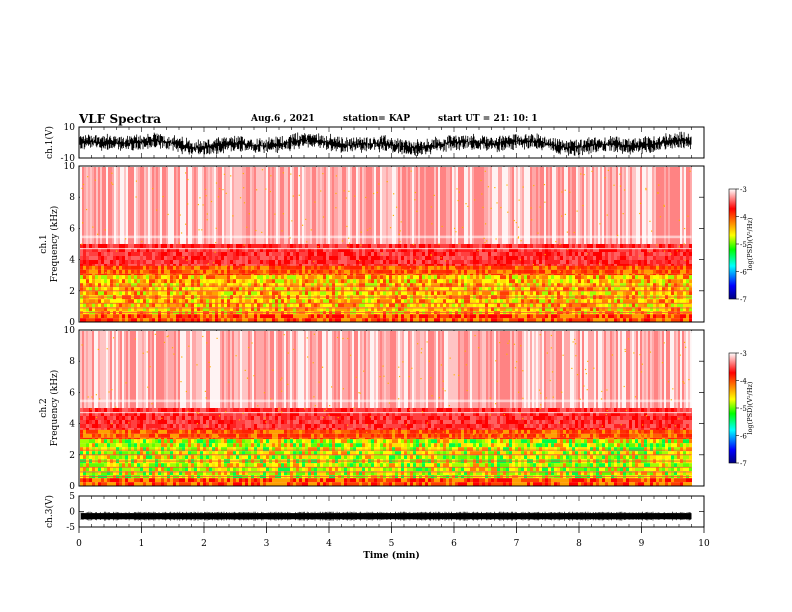 The height and width of the screenshot is (612, 792). Describe the element at coordinates (72, 497) in the screenshot. I see `ch3-waveform-y-tick-label: 5` at that location.